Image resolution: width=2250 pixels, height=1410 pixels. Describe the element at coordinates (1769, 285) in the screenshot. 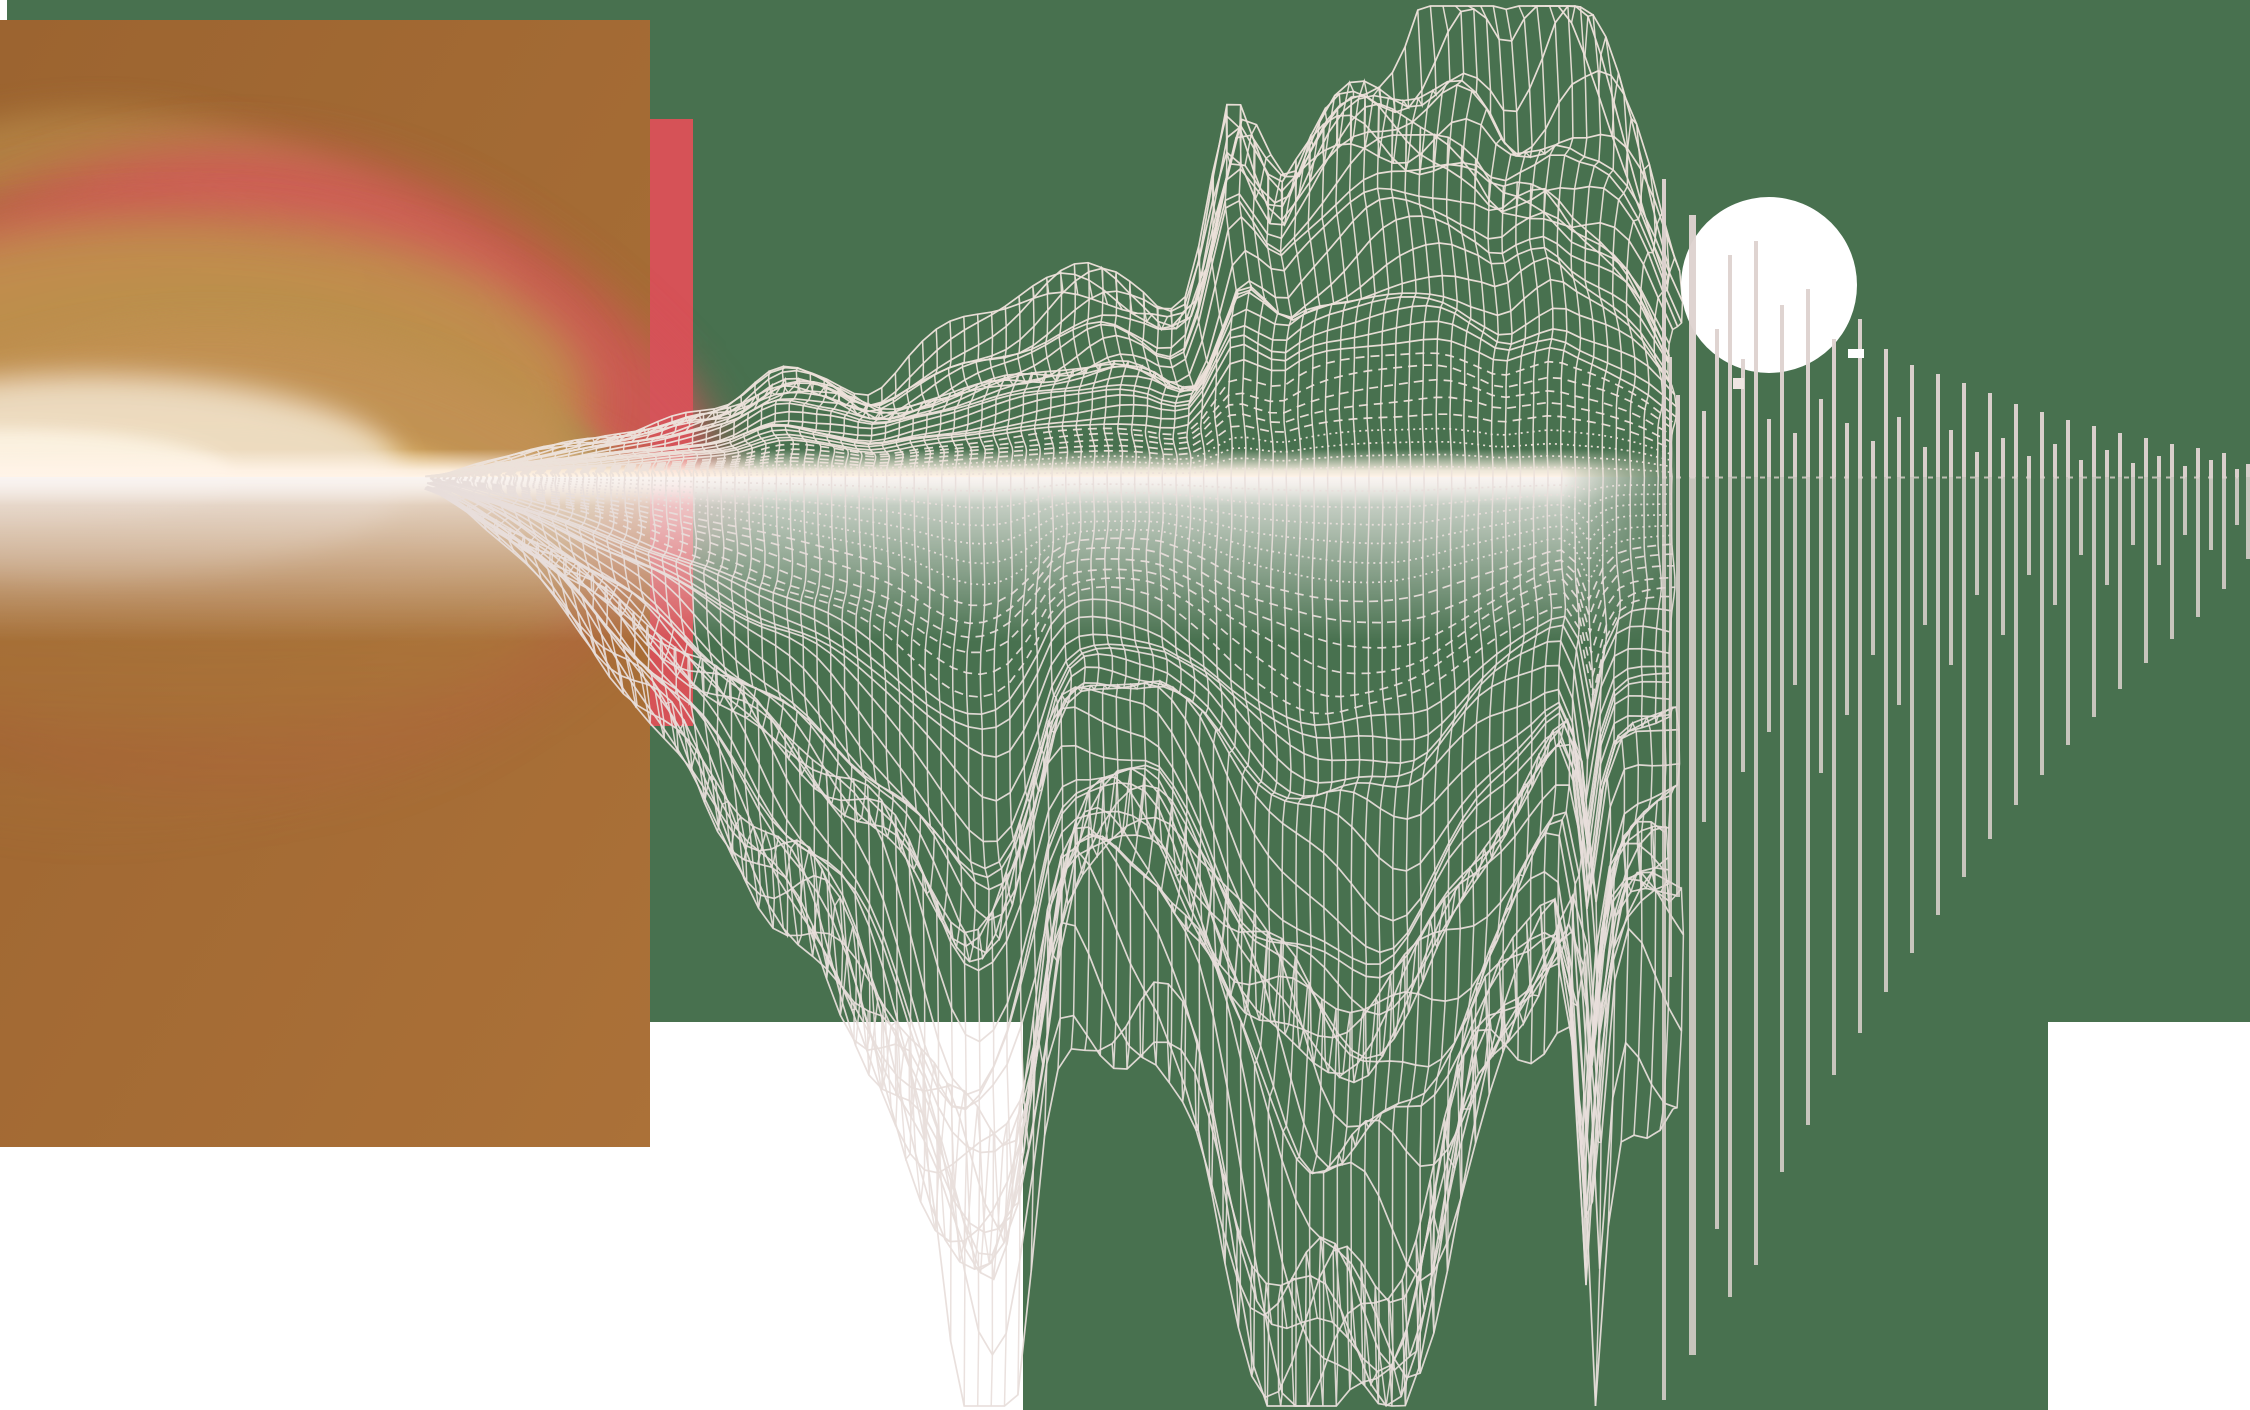

I see `moon-circle` at that location.